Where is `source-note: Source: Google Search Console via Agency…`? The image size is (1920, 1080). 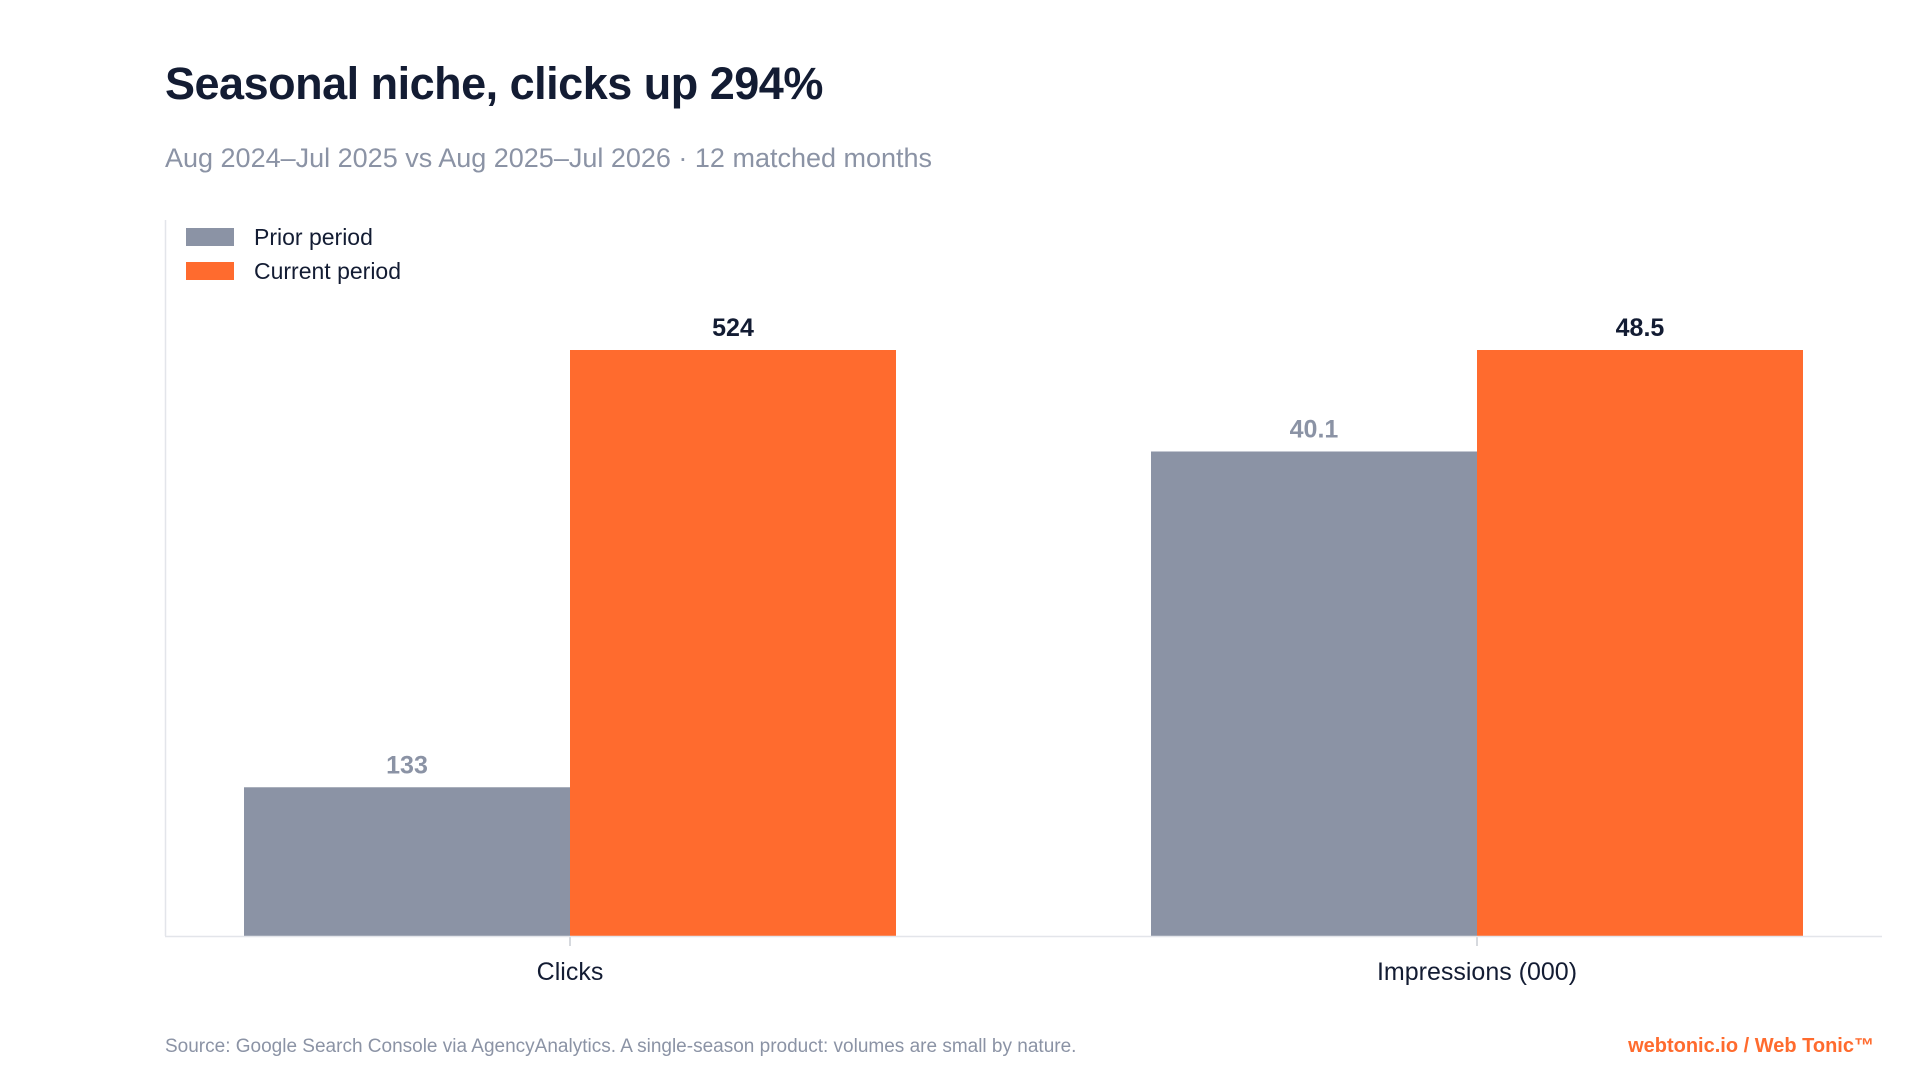 source-note: Source: Google Search Console via Agency… is located at coordinates (621, 1046).